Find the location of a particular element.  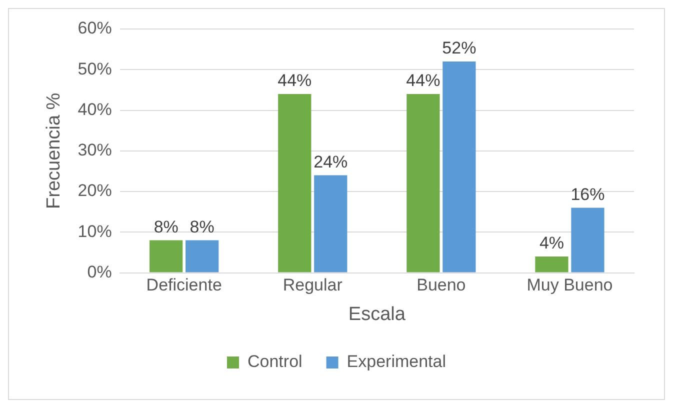

y-tick-label: 10% is located at coordinates (95, 231).